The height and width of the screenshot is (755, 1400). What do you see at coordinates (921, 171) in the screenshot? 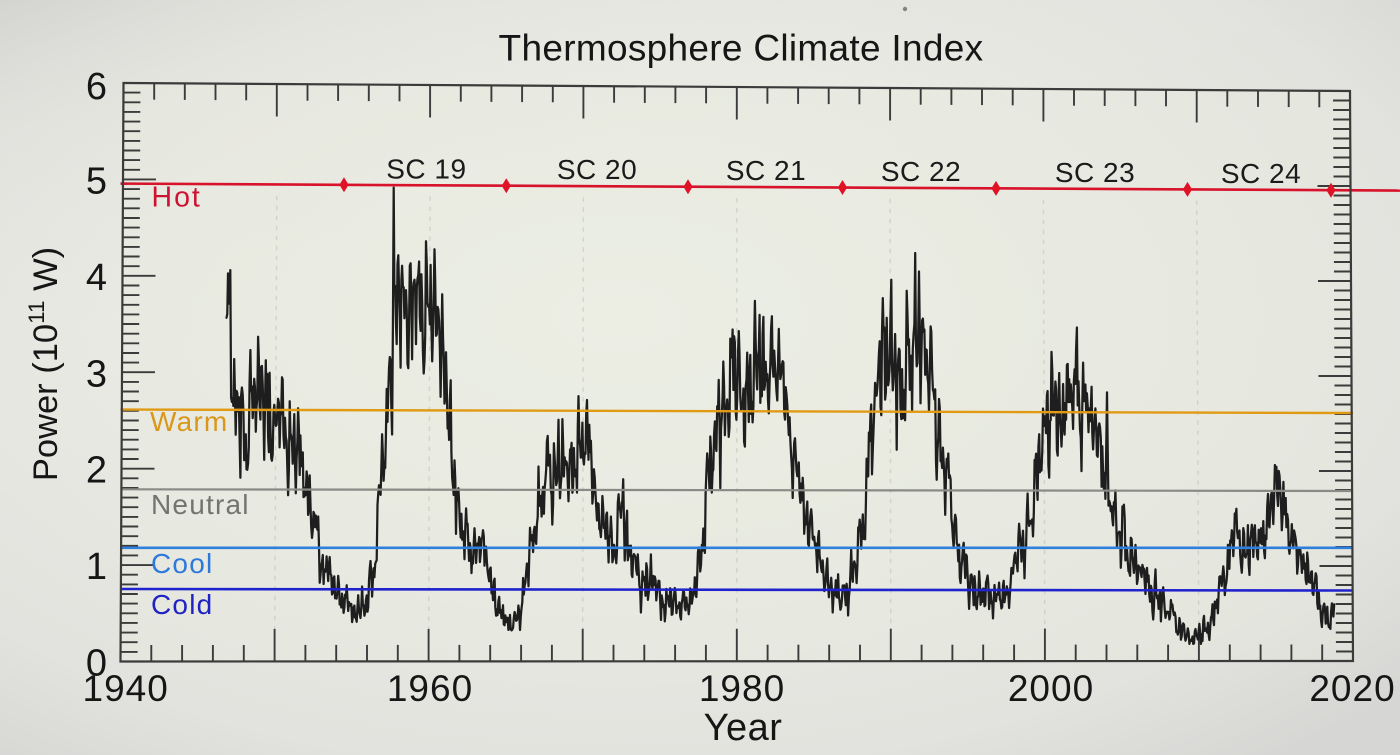
I see `svg-text: SC 22` at bounding box center [921, 171].